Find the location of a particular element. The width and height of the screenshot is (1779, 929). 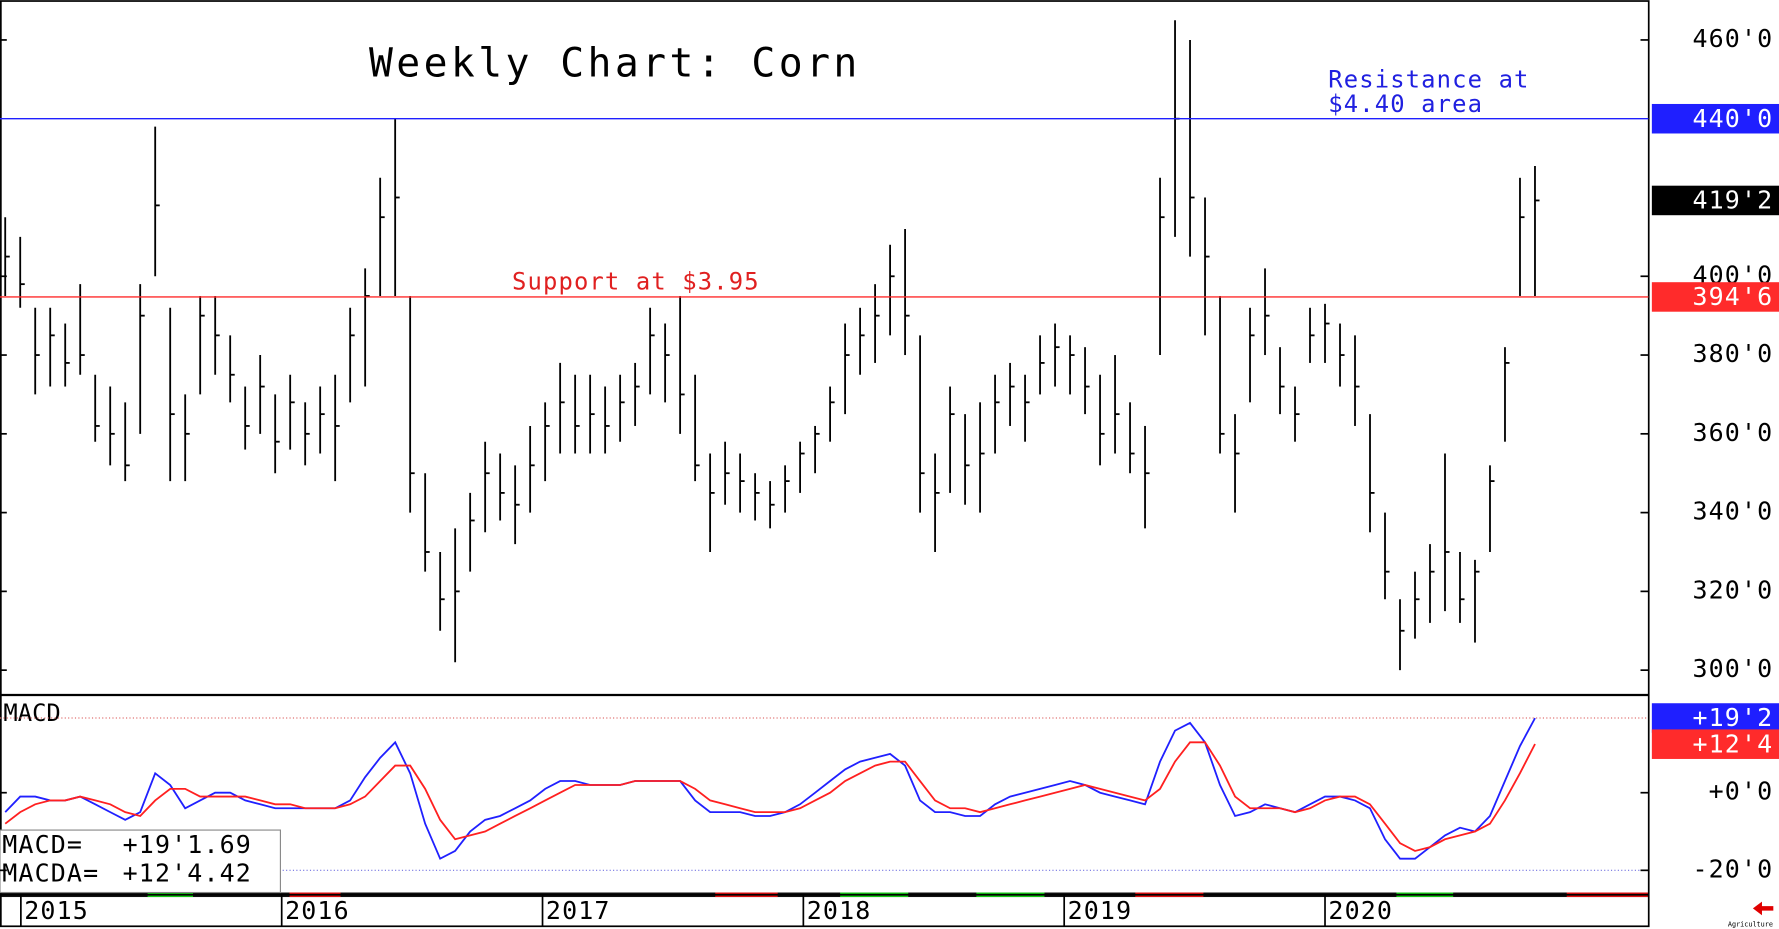

readout-label: MACD= is located at coordinates (42, 844).